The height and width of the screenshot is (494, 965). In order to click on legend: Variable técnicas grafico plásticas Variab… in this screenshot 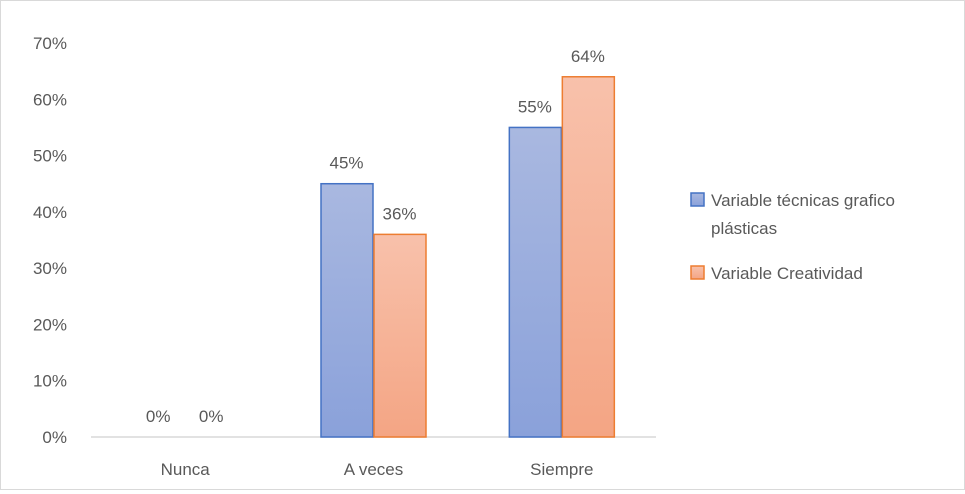, I will do `click(792, 237)`.